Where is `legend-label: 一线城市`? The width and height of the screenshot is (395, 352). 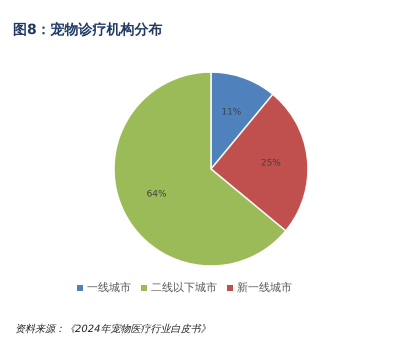 legend-label: 一线城市 is located at coordinates (109, 287).